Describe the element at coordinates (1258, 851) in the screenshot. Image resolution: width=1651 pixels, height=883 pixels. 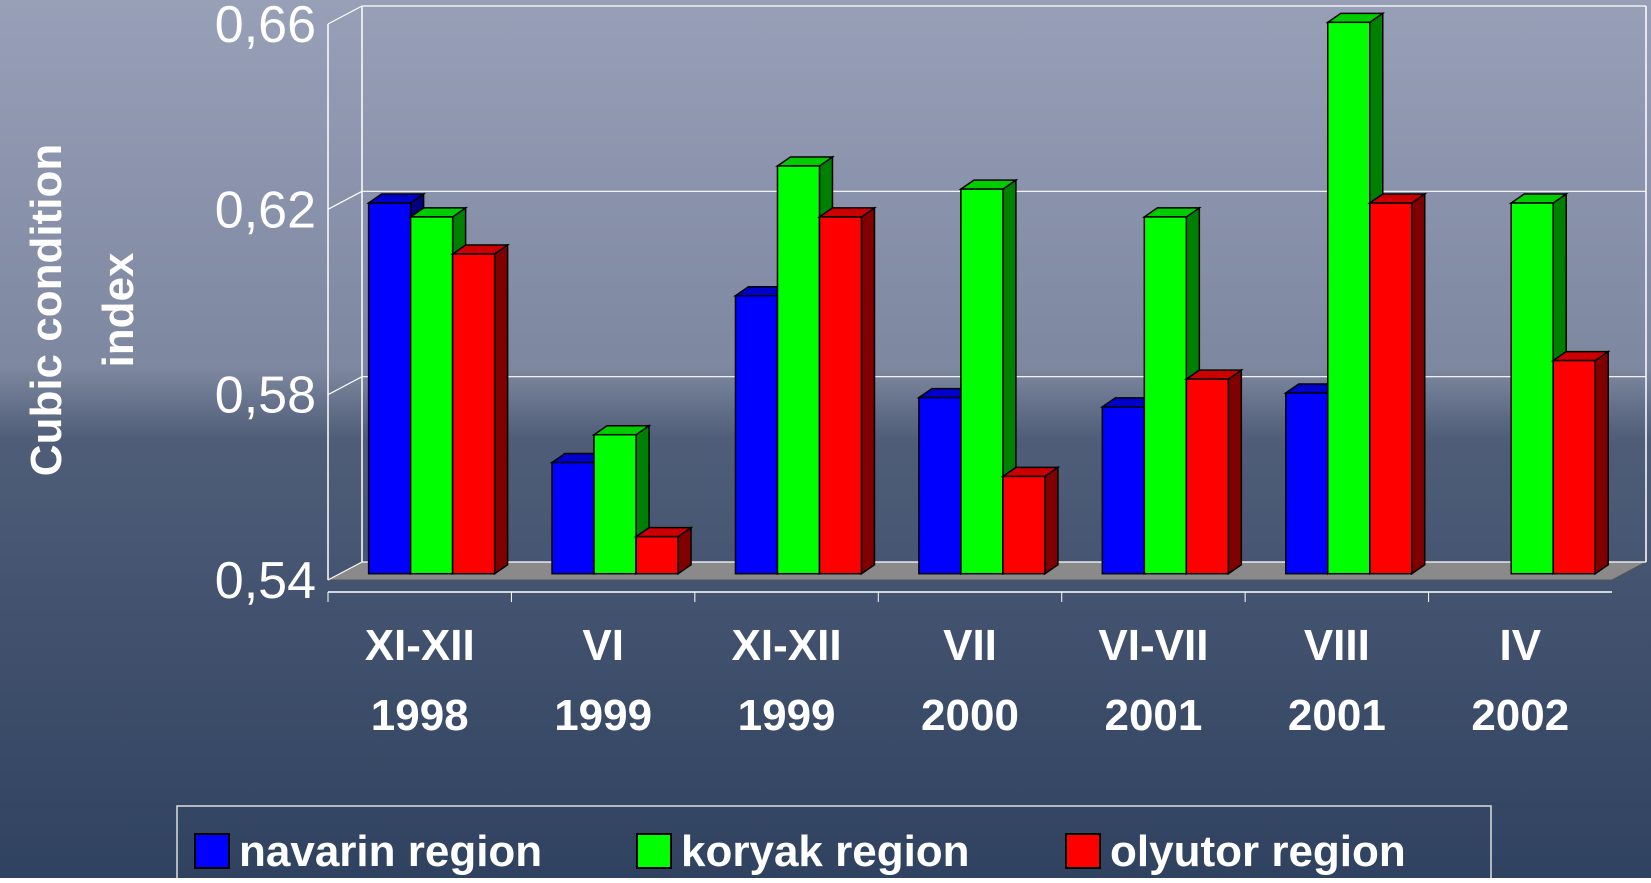
I see `legend-label: olyutor region` at that location.